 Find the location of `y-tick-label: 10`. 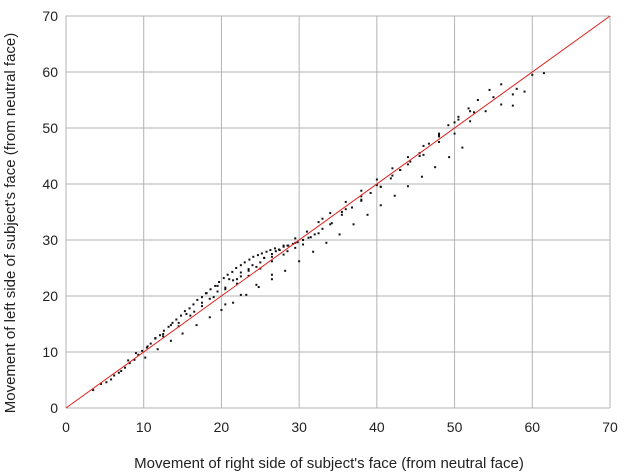

y-tick-label: 10 is located at coordinates (50, 352).